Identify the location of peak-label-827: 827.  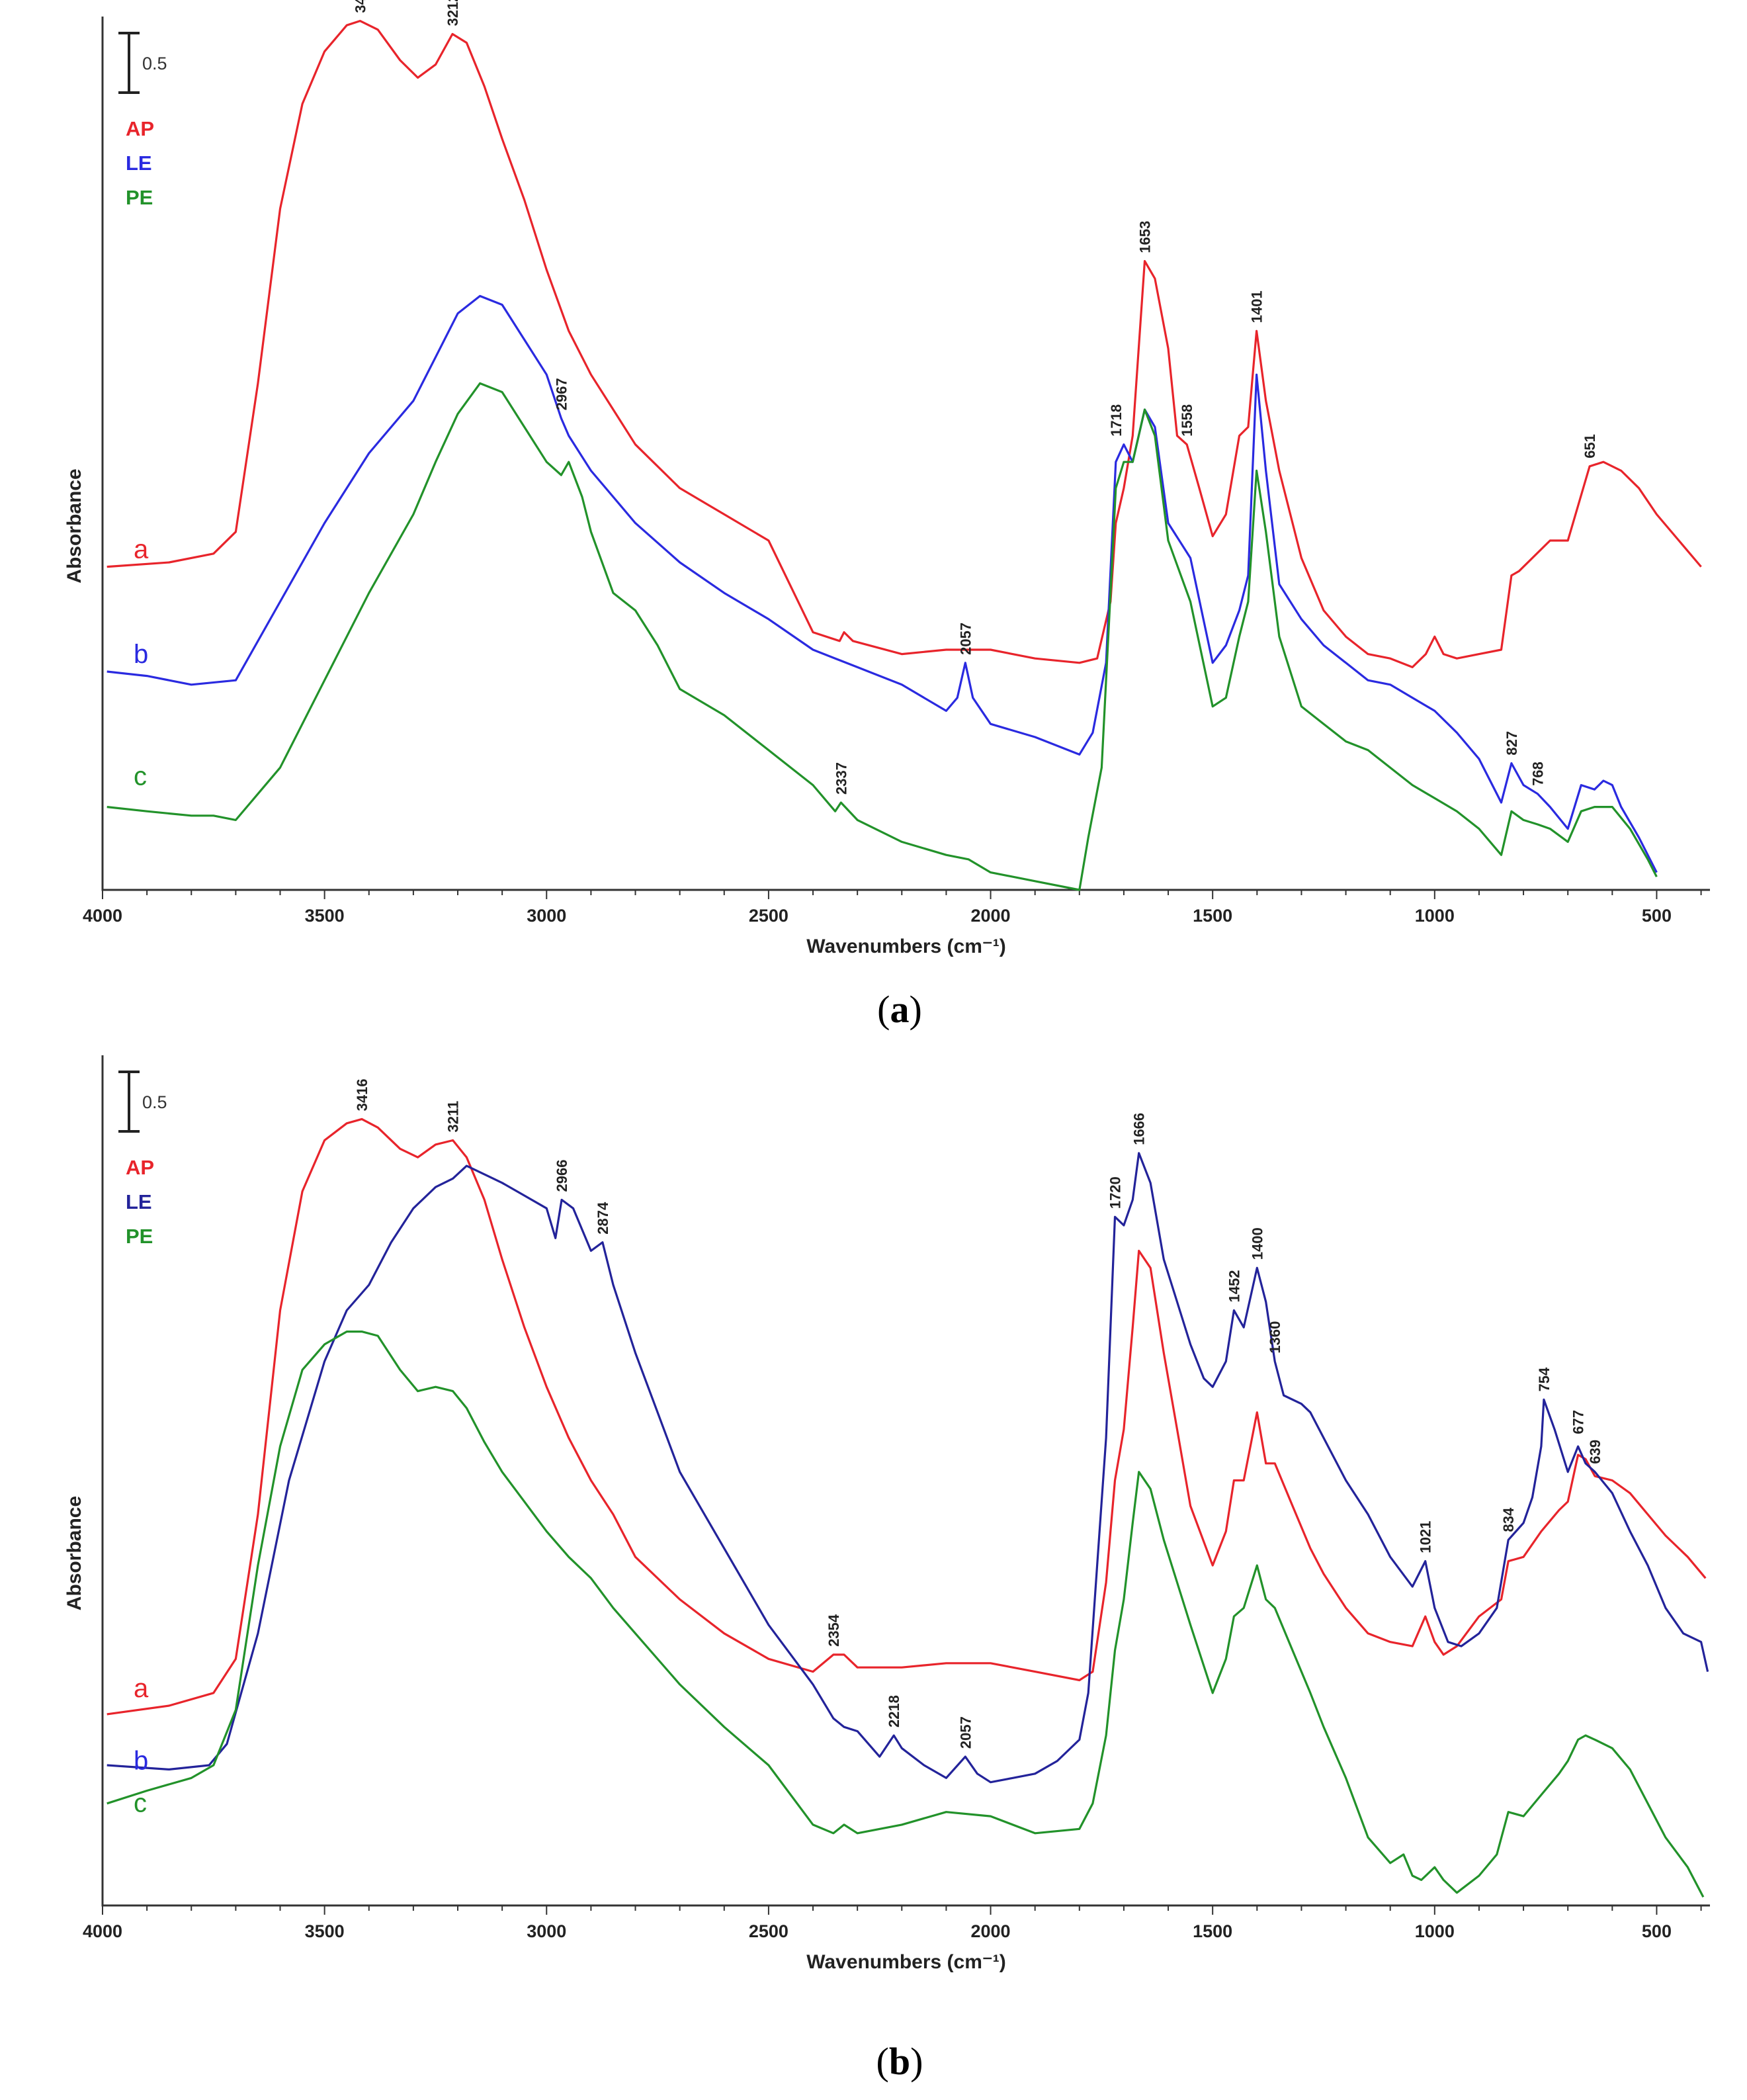
(1512, 743).